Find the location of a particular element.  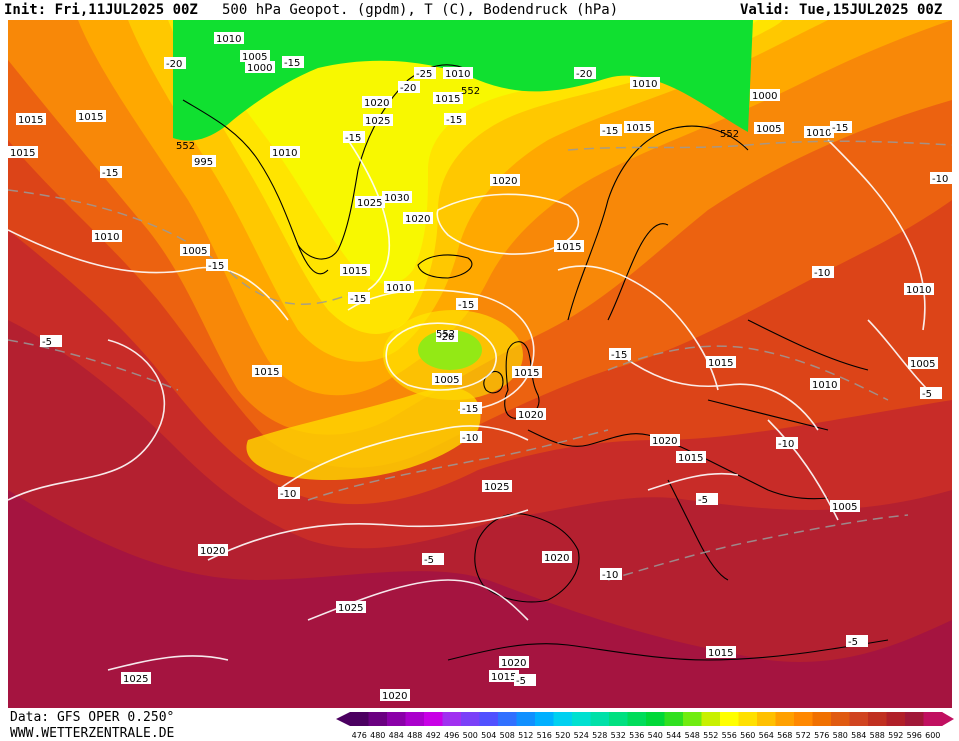

legend-label: 596 is located at coordinates (914, 735).